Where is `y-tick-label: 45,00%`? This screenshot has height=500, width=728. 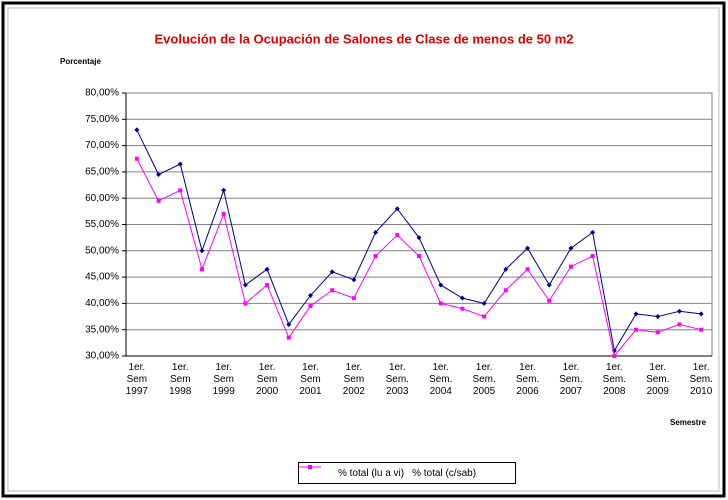 y-tick-label: 45,00% is located at coordinates (102, 277).